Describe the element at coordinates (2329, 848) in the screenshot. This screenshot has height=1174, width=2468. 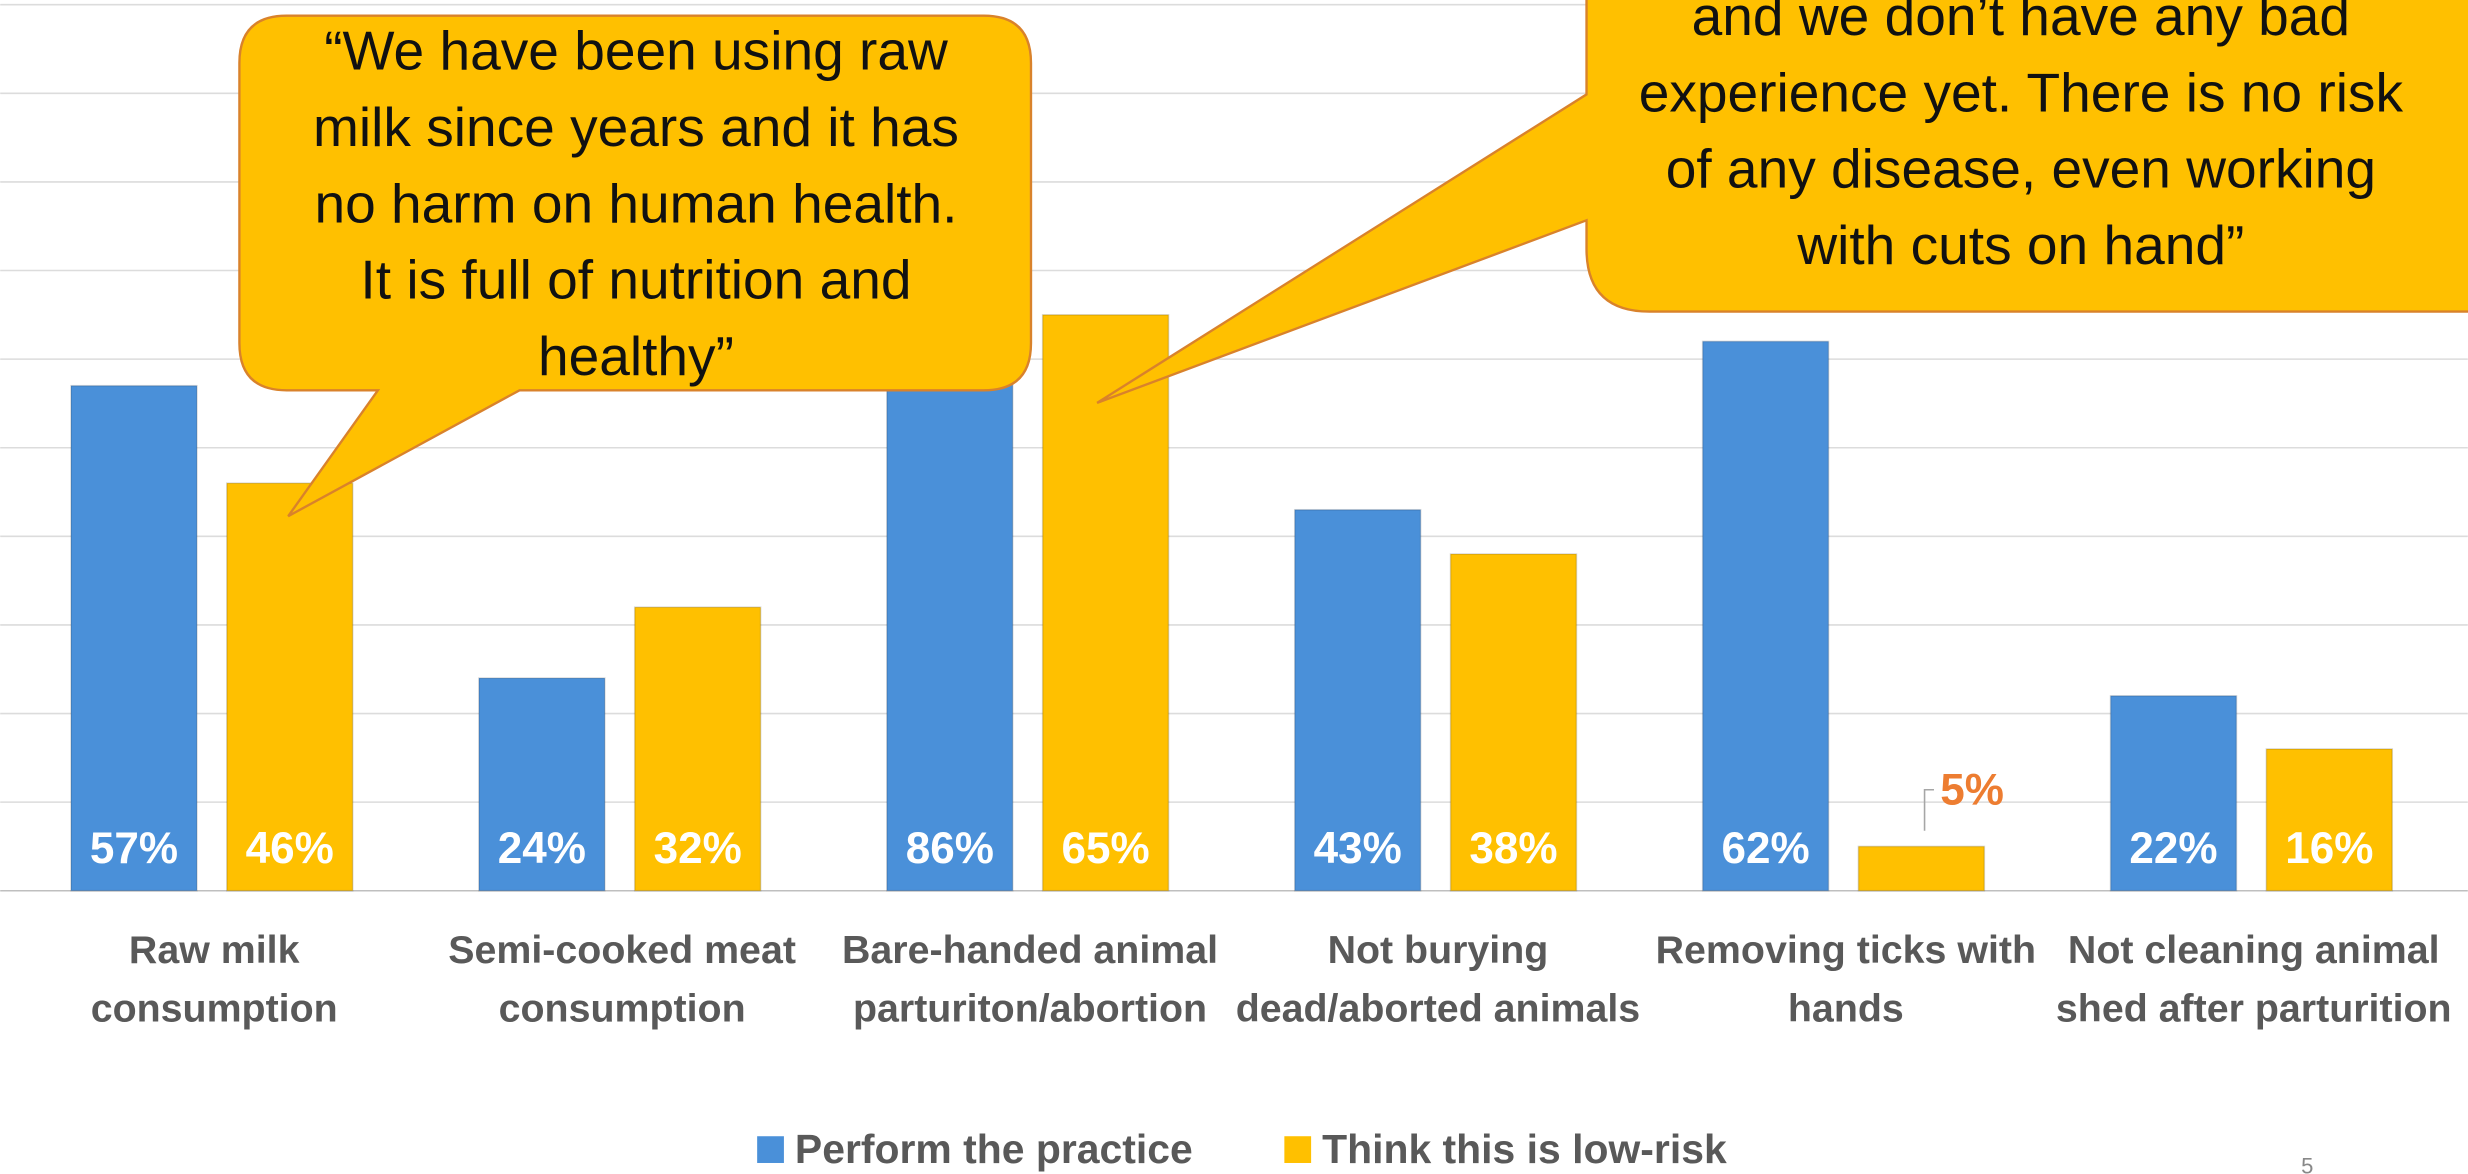
I see `data-label: 16%` at that location.